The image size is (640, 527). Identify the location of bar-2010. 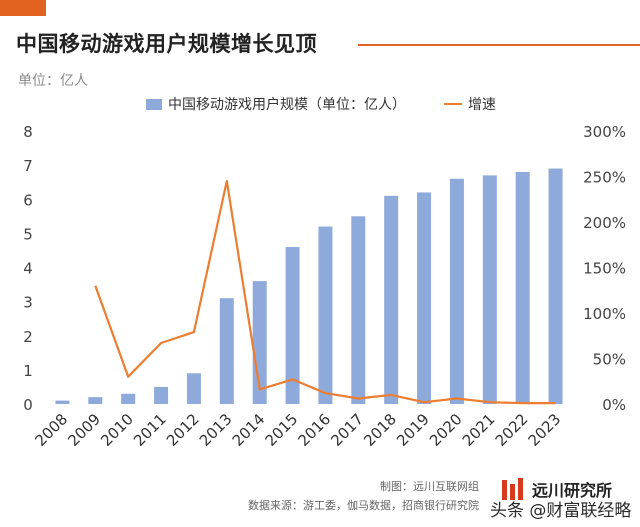
(128, 398).